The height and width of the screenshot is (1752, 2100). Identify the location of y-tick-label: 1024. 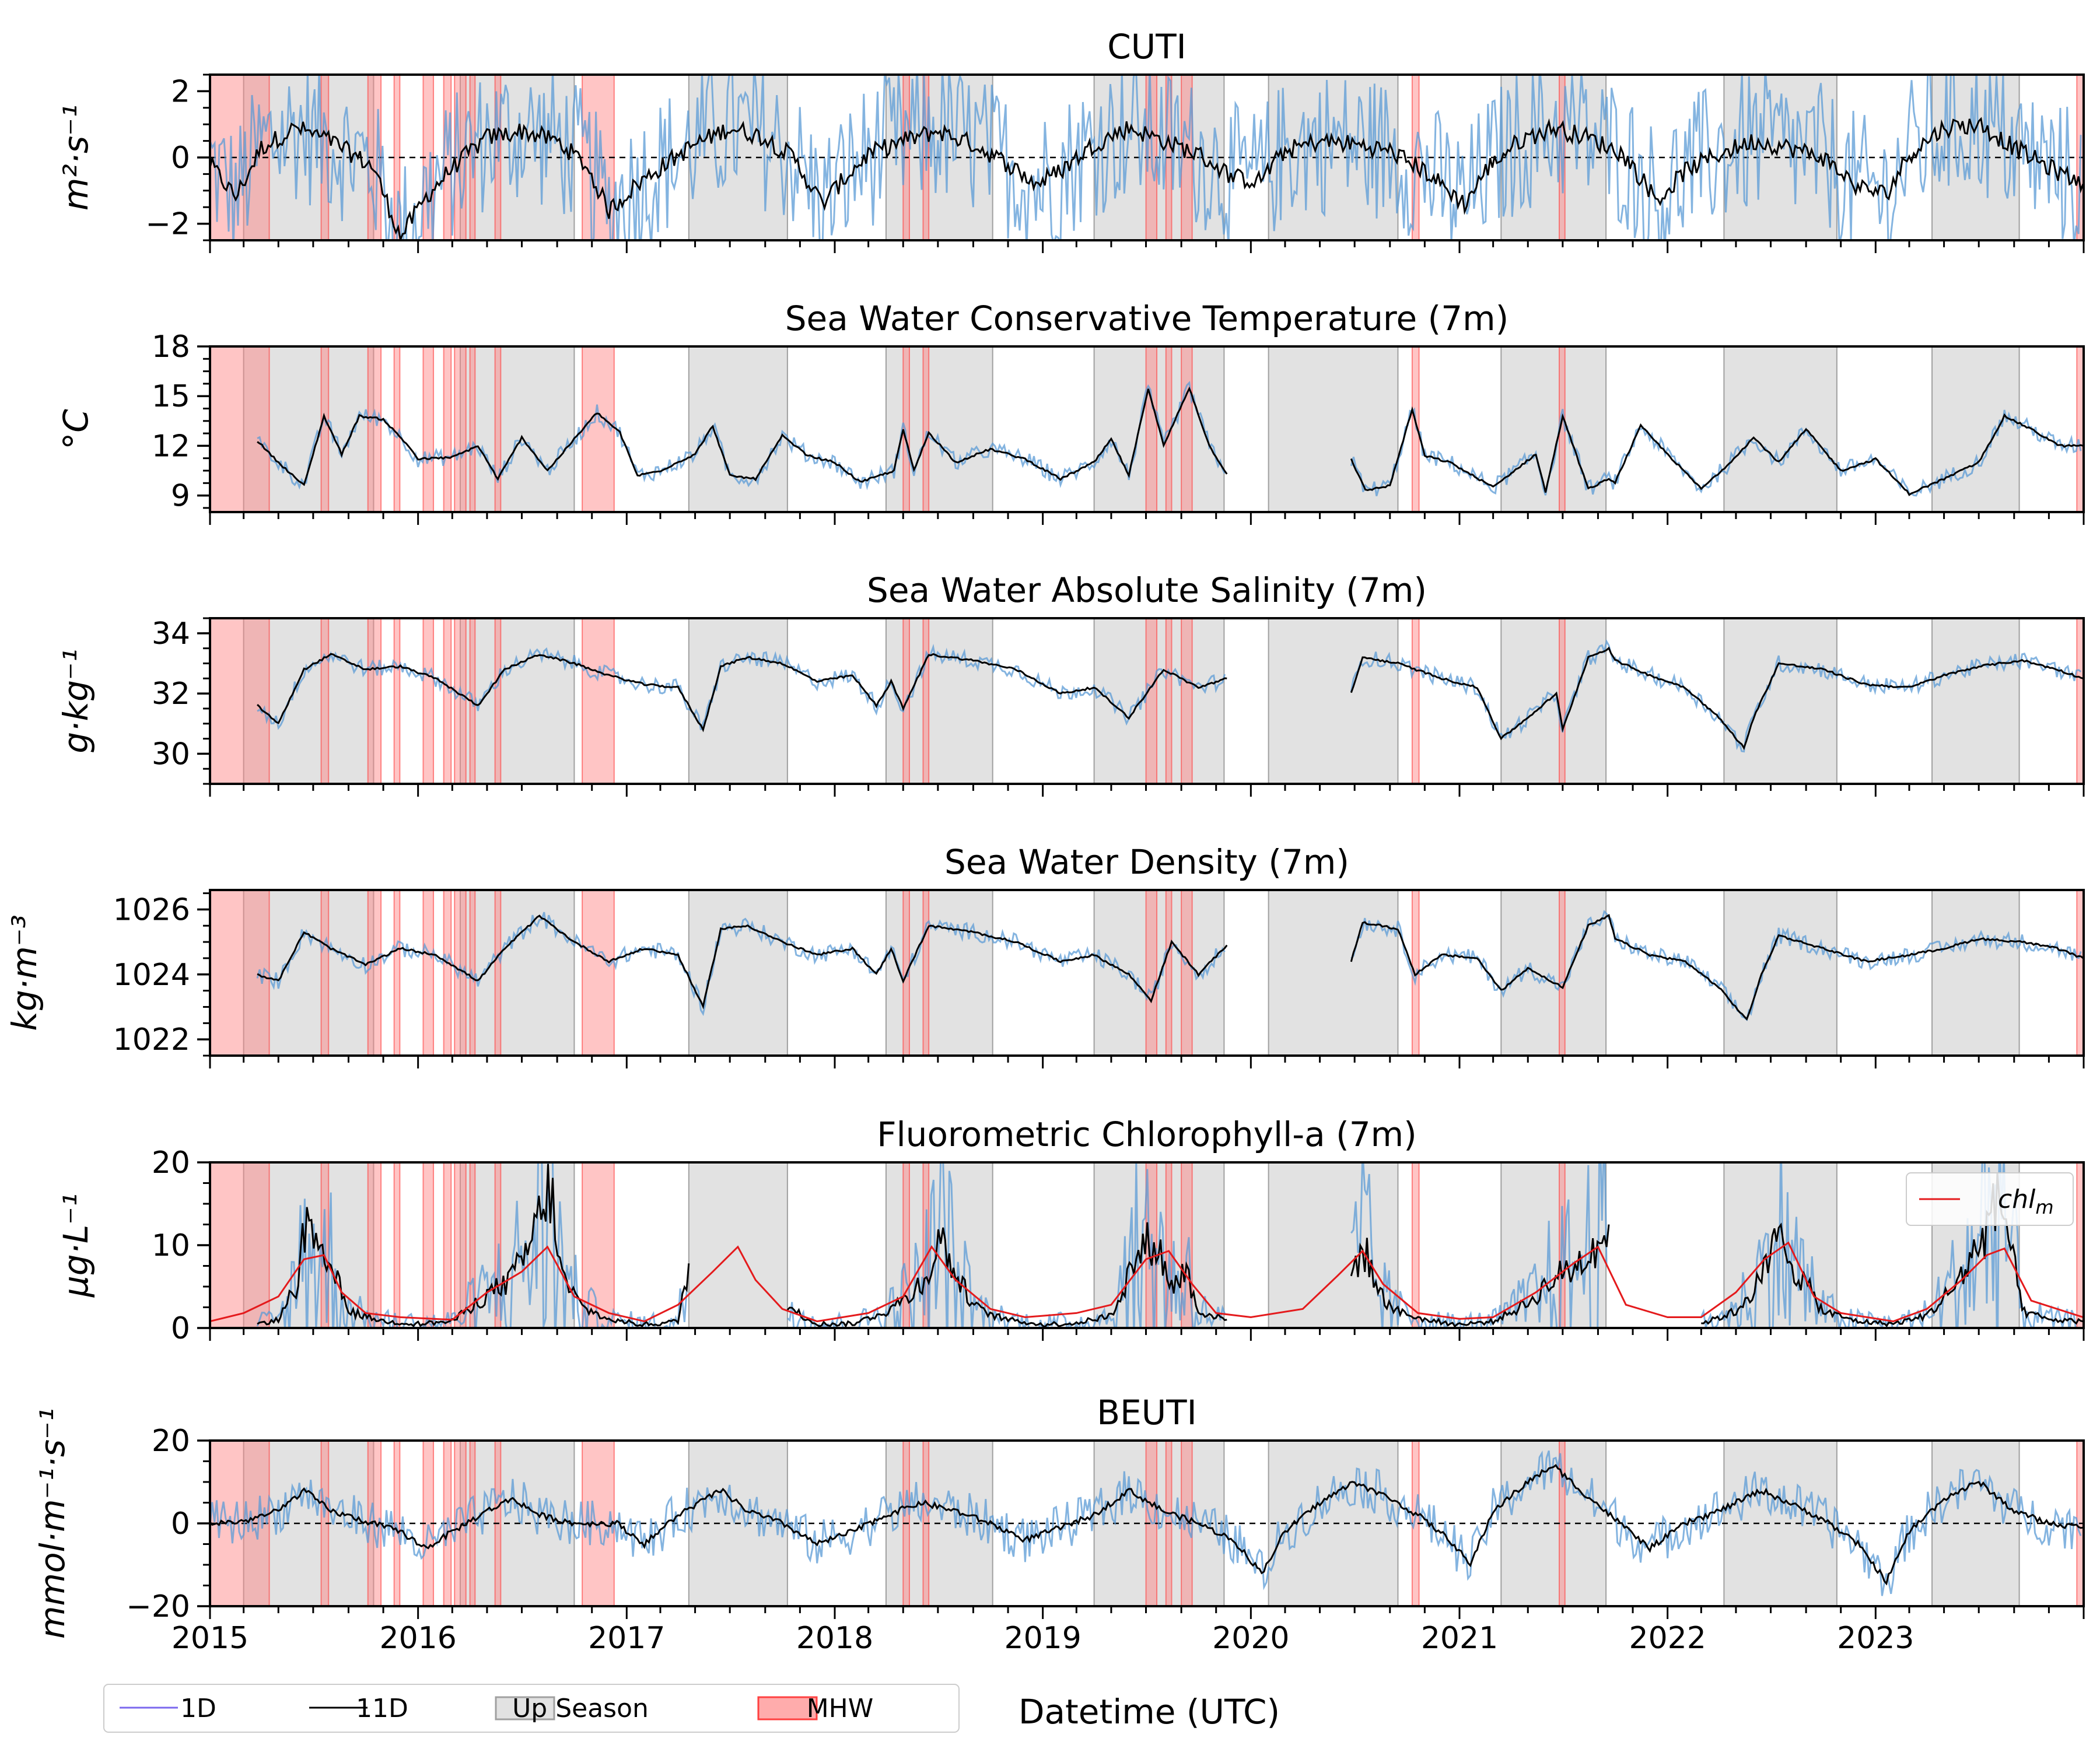
(152, 975).